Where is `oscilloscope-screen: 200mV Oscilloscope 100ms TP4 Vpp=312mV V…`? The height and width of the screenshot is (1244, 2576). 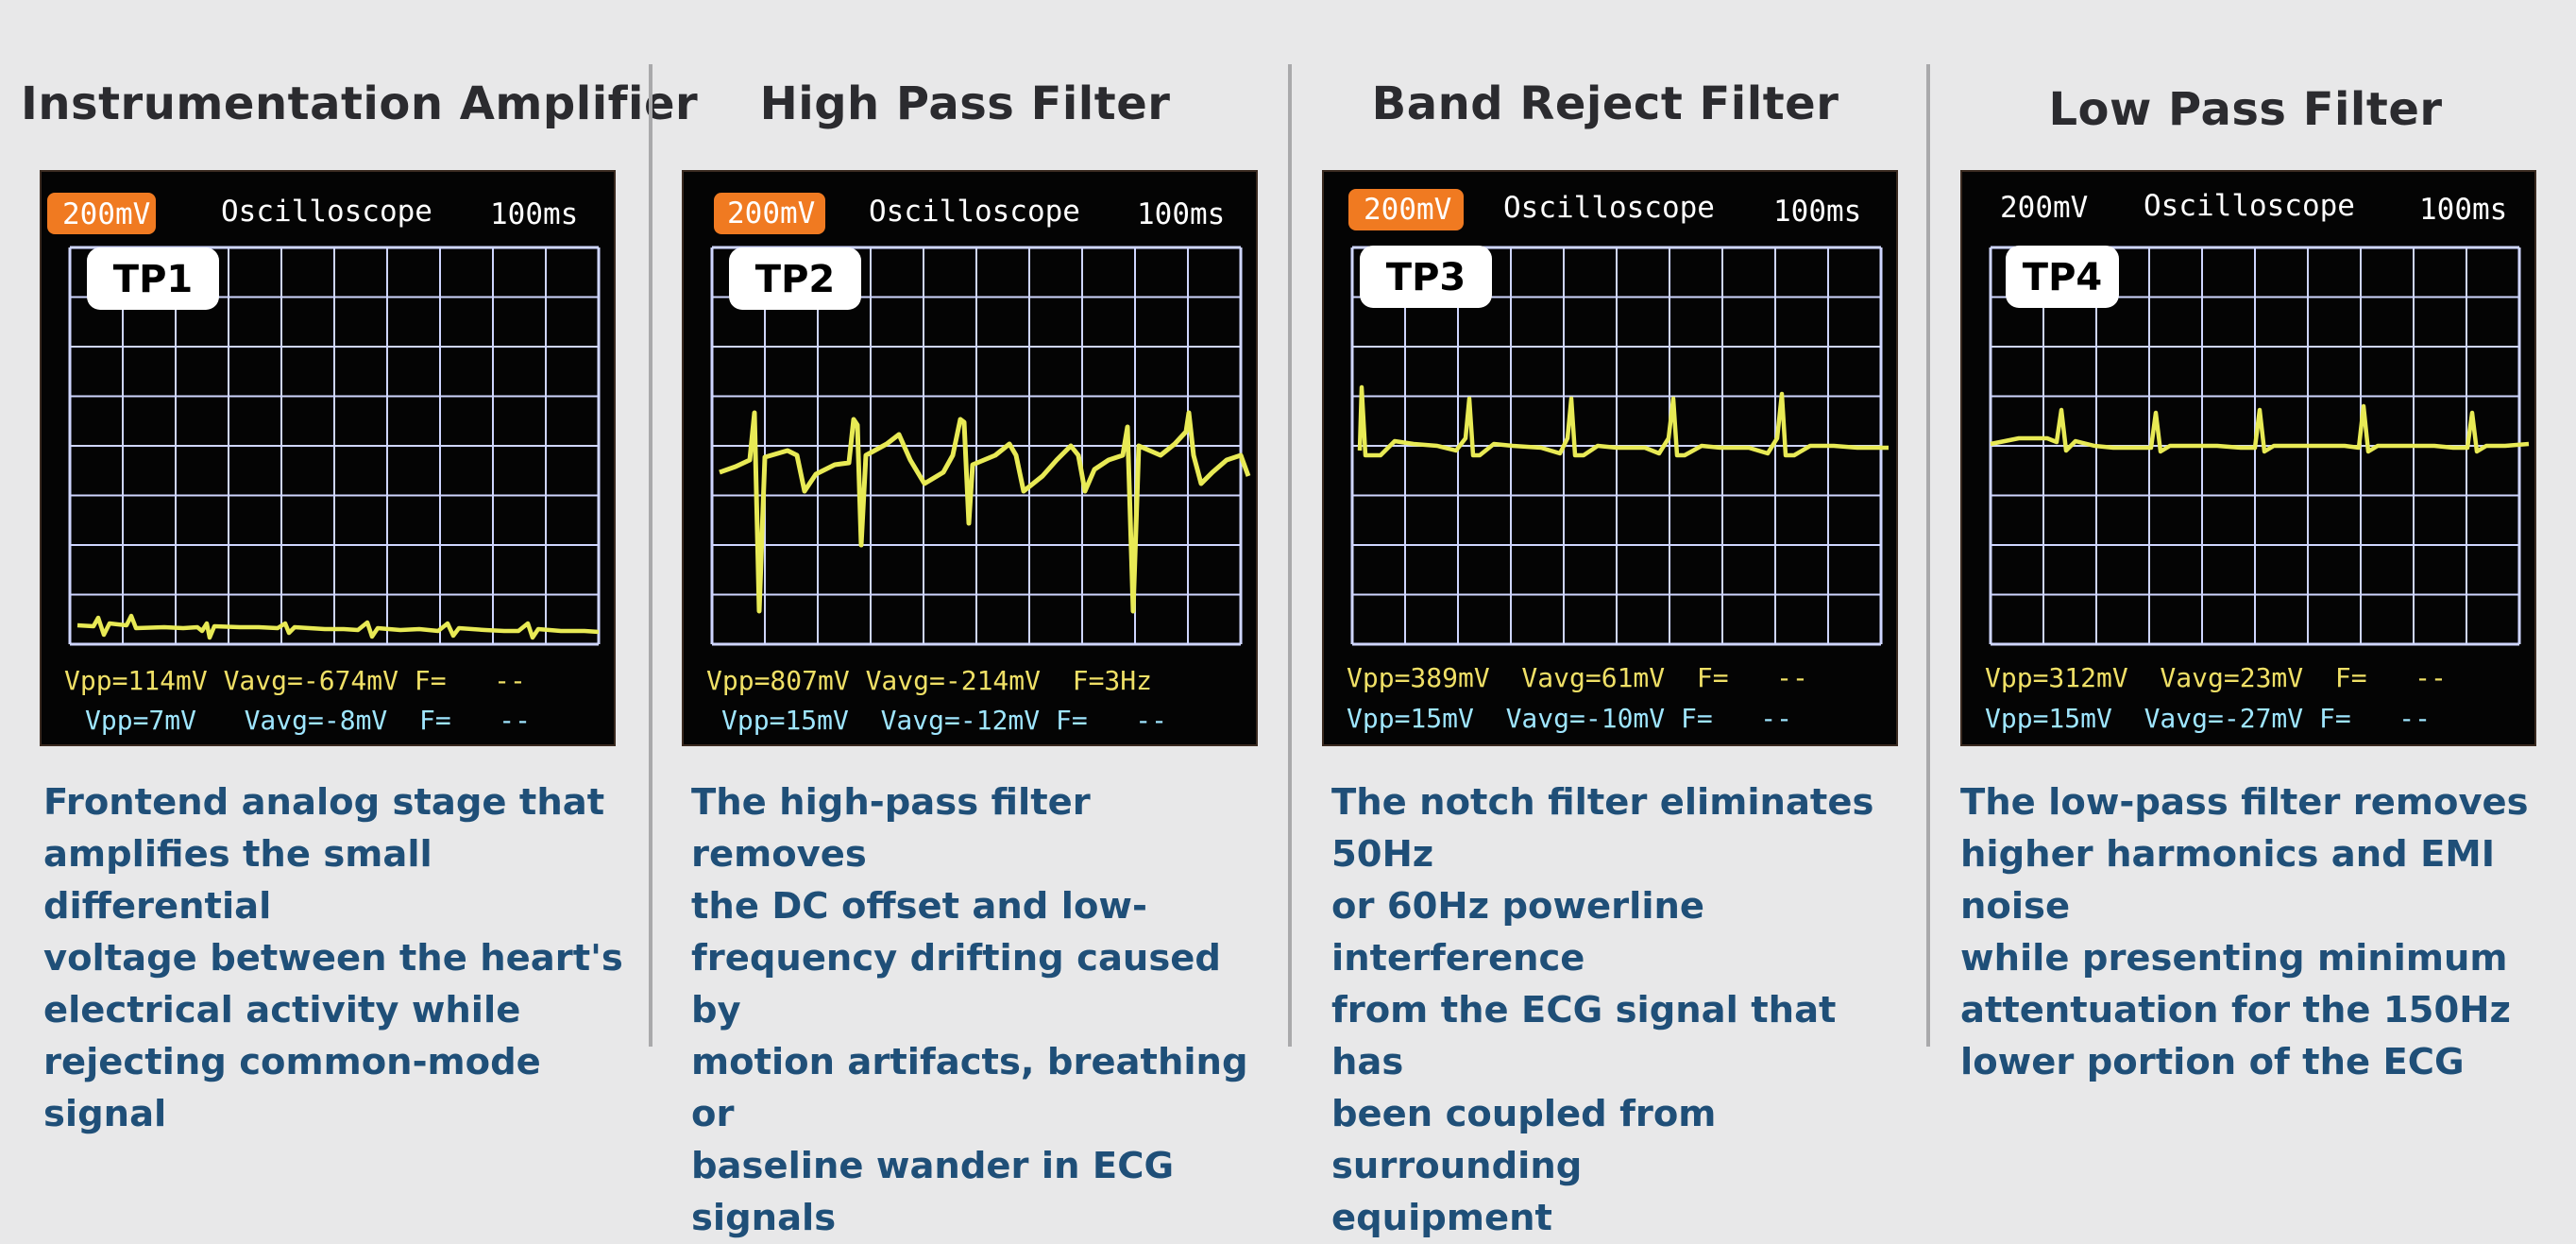
oscilloscope-screen: 200mV Oscilloscope 100ms TP4 Vpp=312mV V… is located at coordinates (2248, 458).